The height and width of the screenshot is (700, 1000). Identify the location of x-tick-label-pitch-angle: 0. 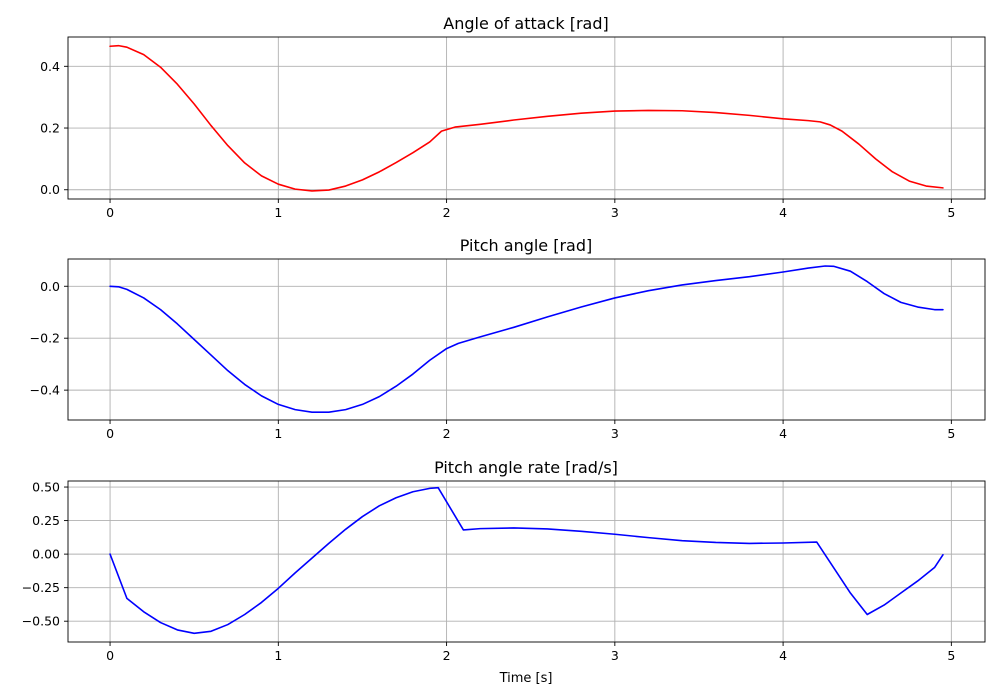
(110, 433).